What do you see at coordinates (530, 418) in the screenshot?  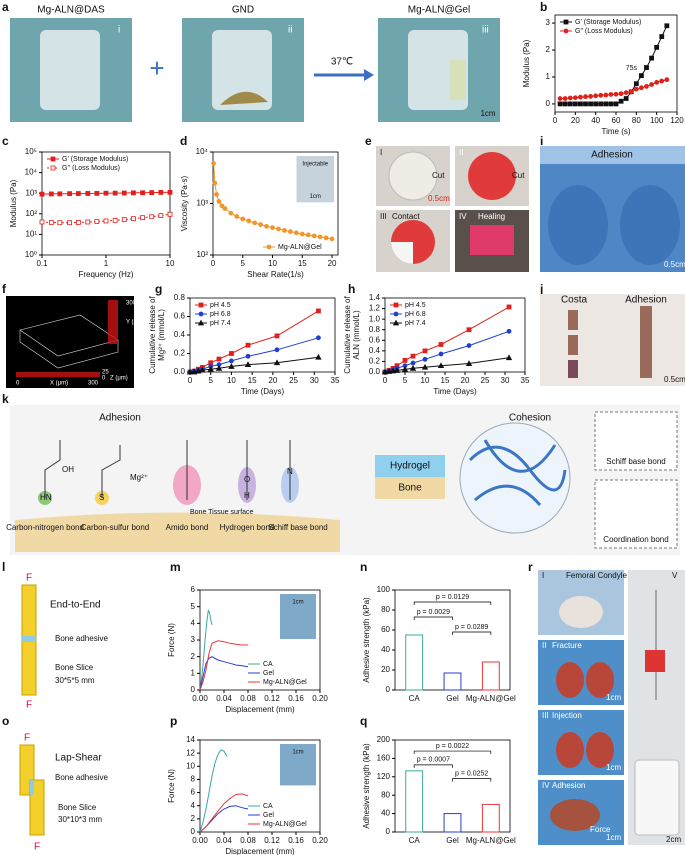 I see `section-title: Cohesion` at bounding box center [530, 418].